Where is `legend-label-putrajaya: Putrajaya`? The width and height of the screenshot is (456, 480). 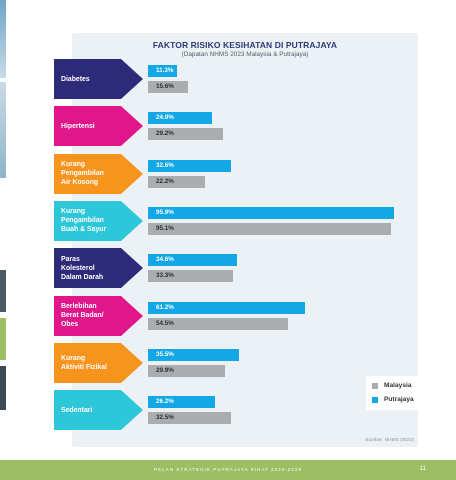 legend-label-putrajaya: Putrajaya is located at coordinates (399, 399).